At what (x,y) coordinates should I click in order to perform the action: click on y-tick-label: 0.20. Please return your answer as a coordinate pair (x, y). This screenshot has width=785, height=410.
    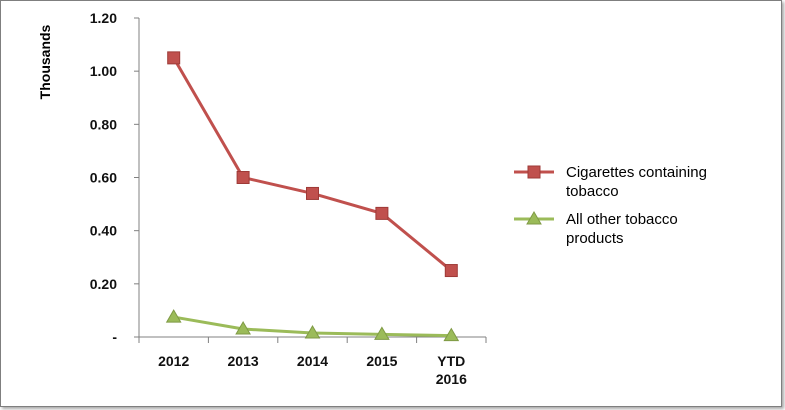
    Looking at the image, I should click on (103, 284).